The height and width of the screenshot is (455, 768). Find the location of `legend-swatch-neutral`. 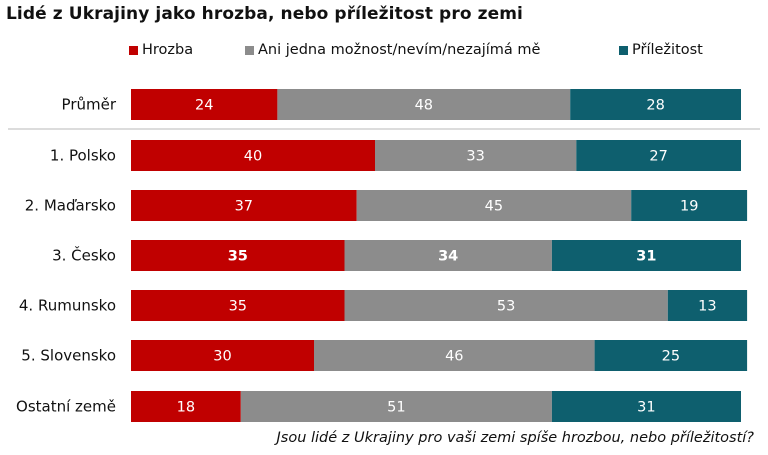

legend-swatch-neutral is located at coordinates (249, 50).